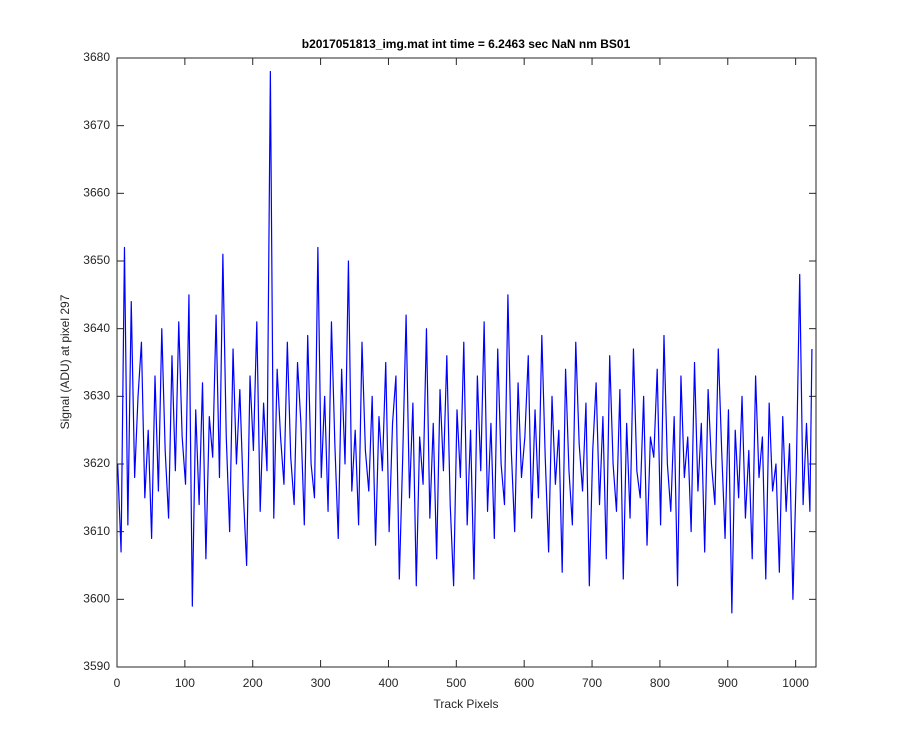 The image size is (900, 750). What do you see at coordinates (466, 704) in the screenshot?
I see `x-axis-label: Track Pixels` at bounding box center [466, 704].